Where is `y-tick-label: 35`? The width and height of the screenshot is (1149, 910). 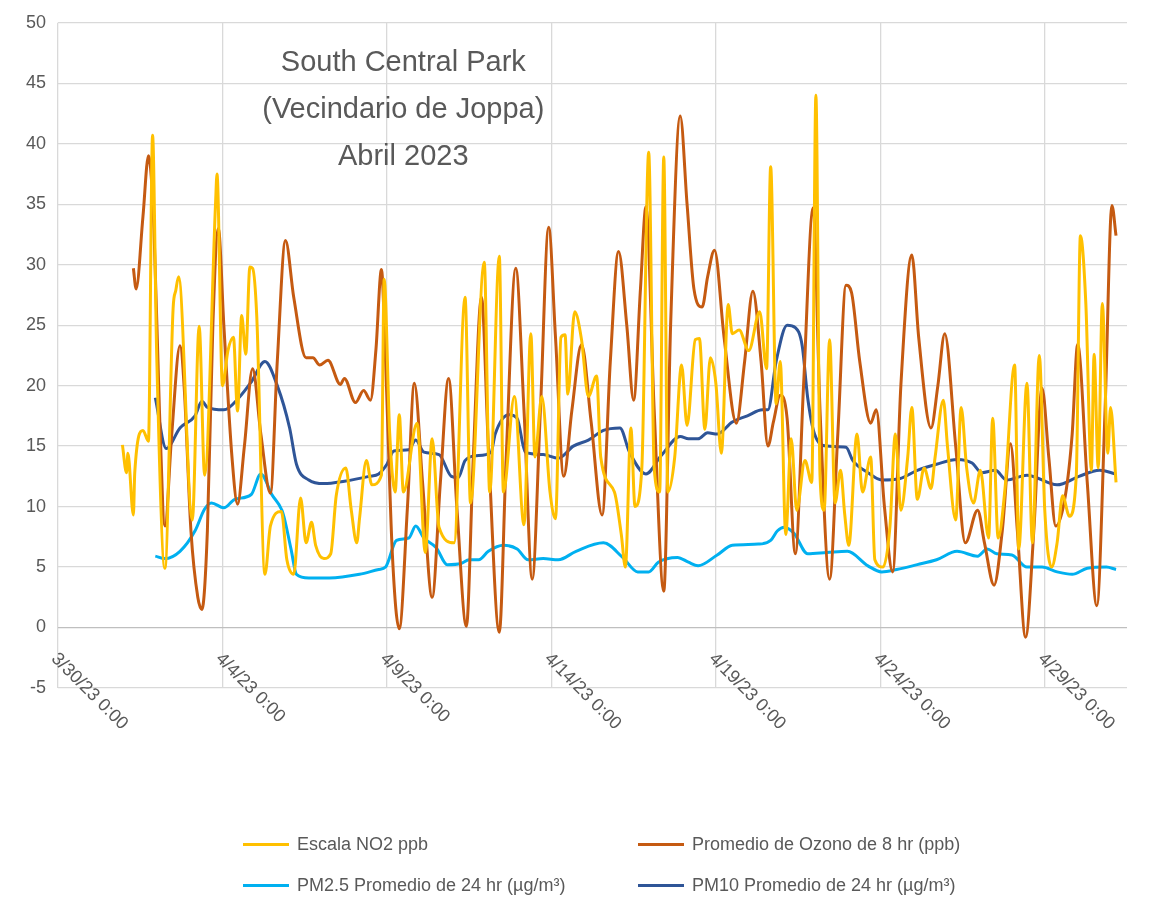 y-tick-label: 35 is located at coordinates (35, 203).